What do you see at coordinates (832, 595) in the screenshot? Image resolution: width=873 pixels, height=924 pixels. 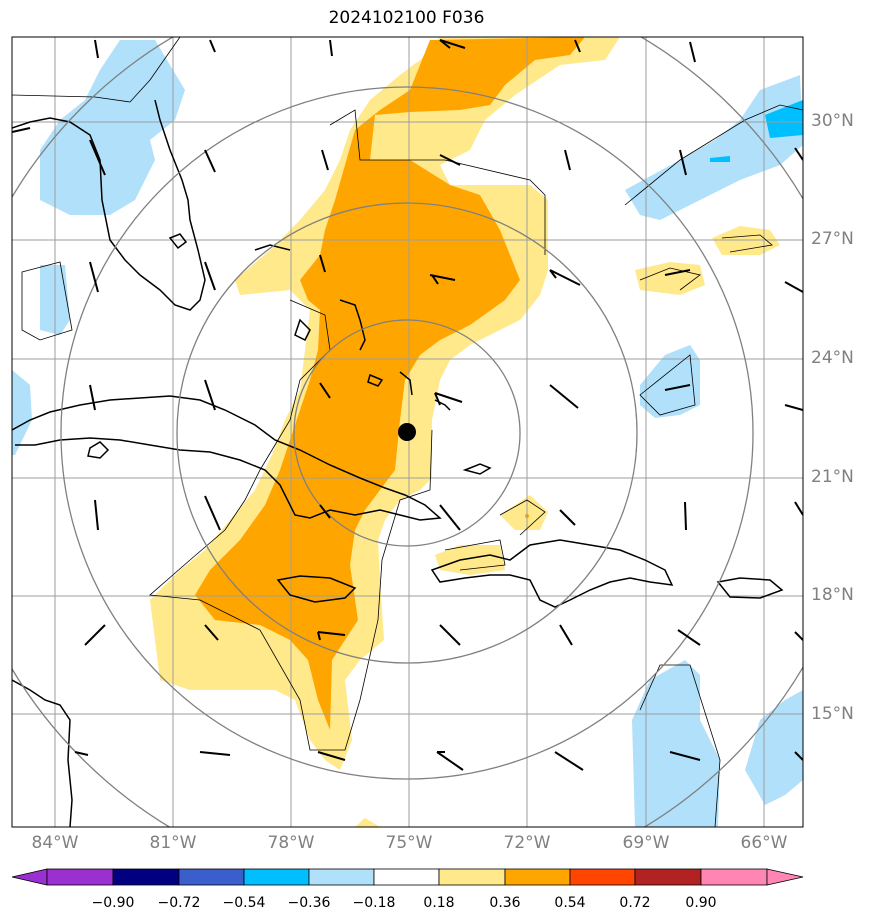 I see `lat-label-18: 18°N` at bounding box center [832, 595].